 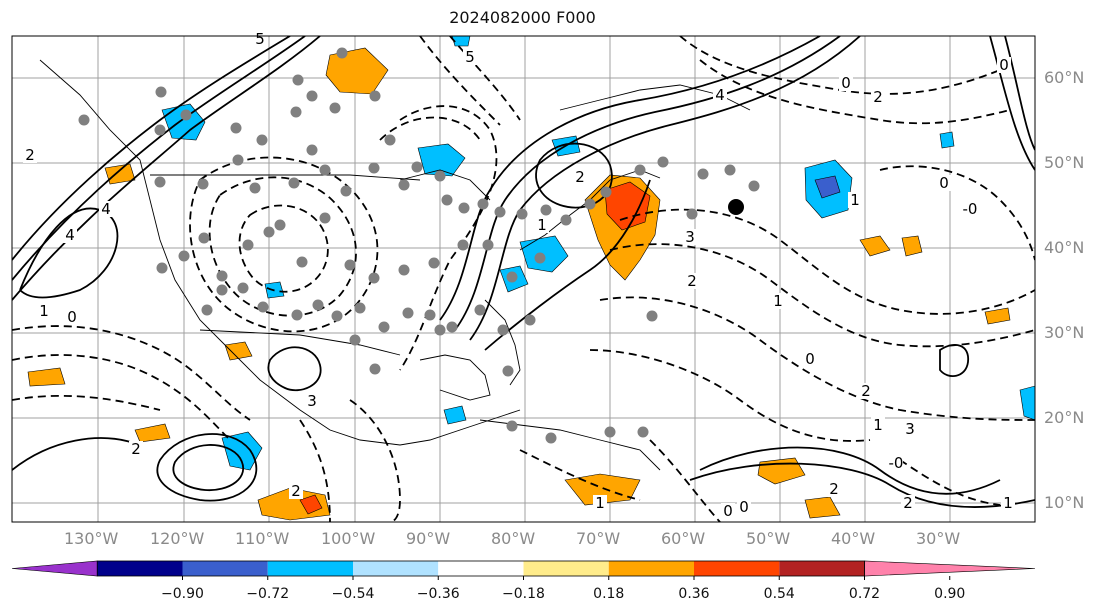 I want to click on colorbar-tick-label: 0.18, so click(x=609, y=594).